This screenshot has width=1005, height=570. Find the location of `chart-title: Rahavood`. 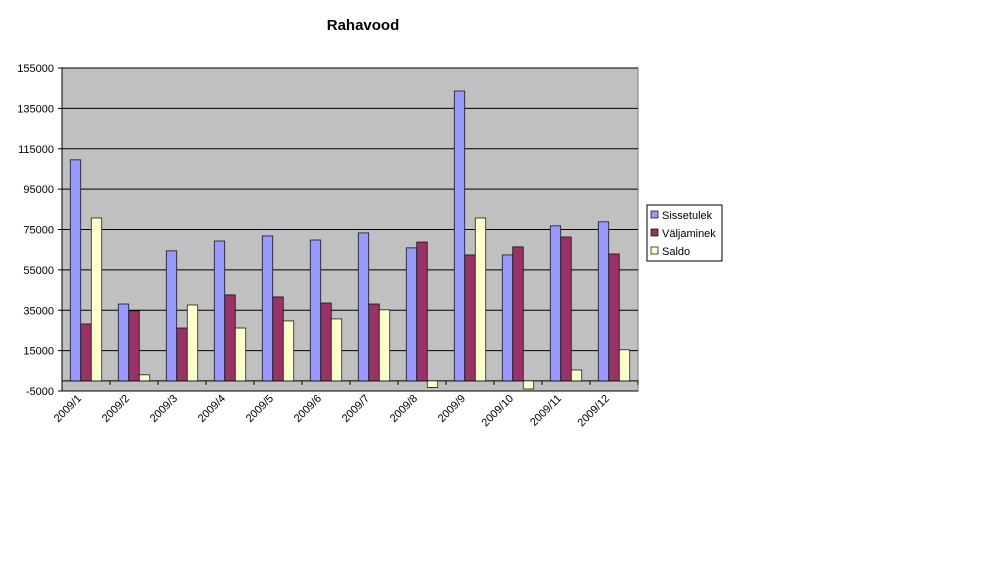

chart-title: Rahavood is located at coordinates (363, 25).